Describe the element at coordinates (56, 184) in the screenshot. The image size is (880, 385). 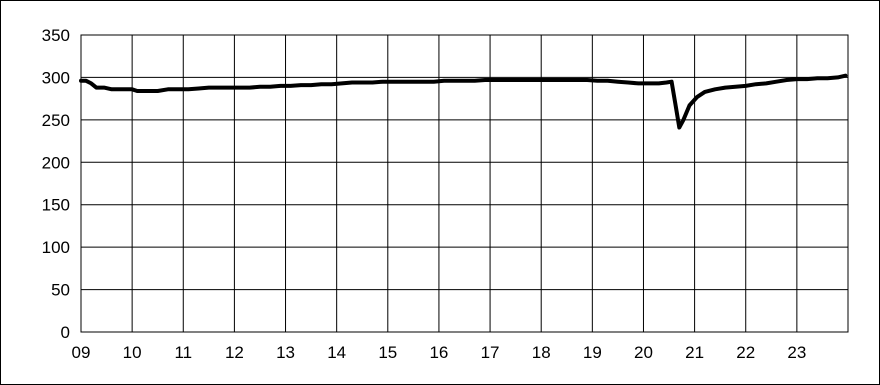
I see `y-axis-tick-labels: 0 50 100 150 200 250 300 350` at that location.